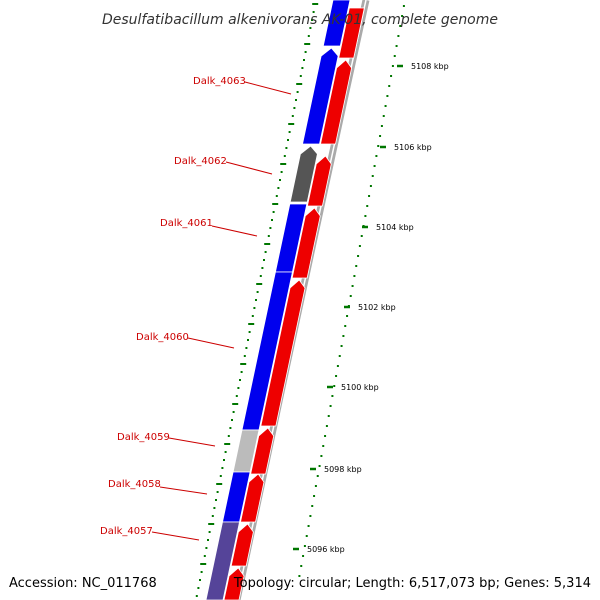  I want to click on kbp-label: 5102 kbp, so click(377, 307).